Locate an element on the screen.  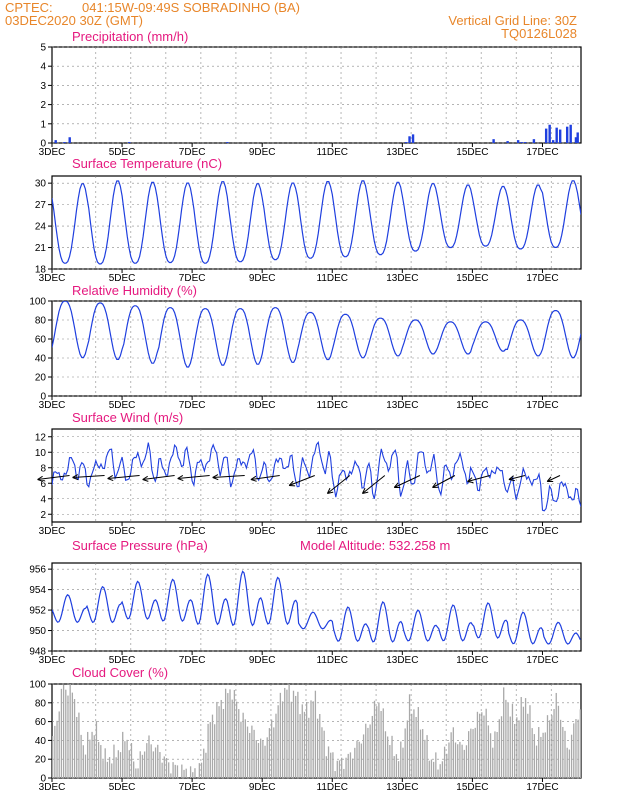
series-line is located at coordinates (316, 607).